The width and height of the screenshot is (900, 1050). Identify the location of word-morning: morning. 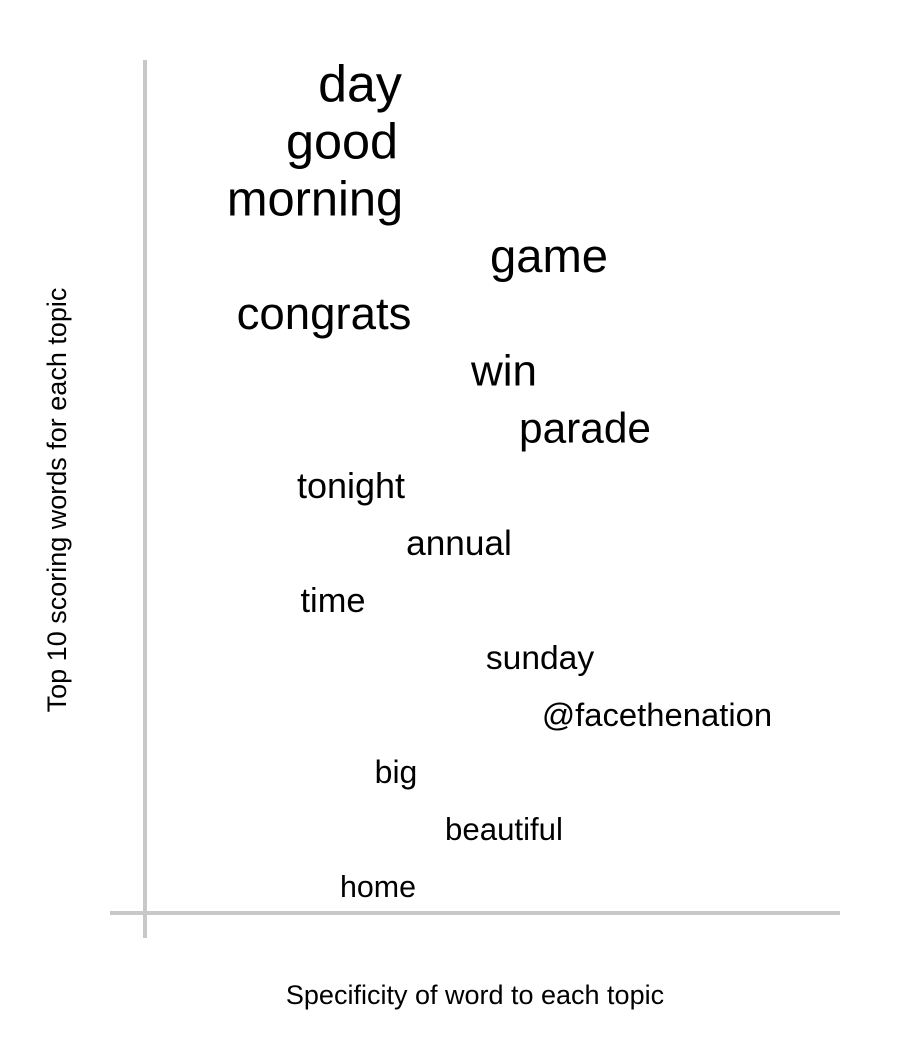
(315, 199).